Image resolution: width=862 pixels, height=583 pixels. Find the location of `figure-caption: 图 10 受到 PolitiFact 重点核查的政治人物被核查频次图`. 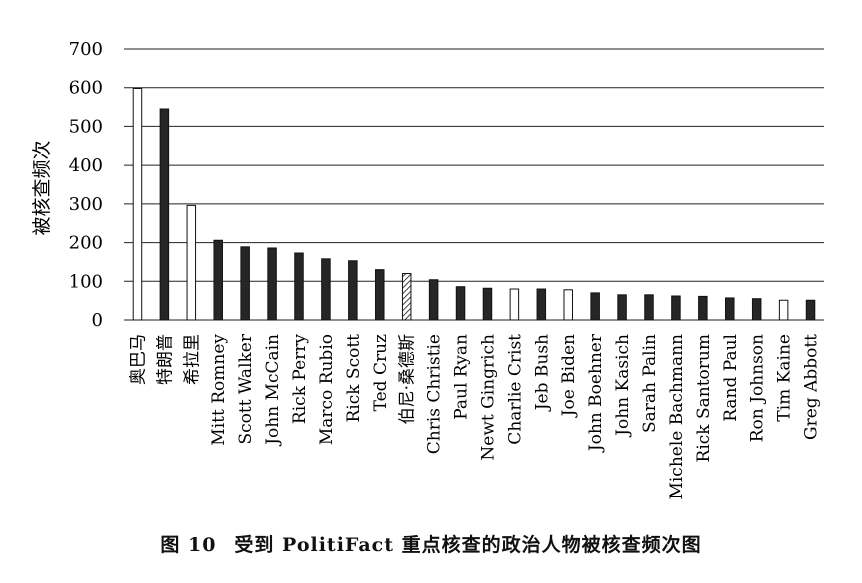

figure-caption: 图 10 受到 PolitiFact 重点核查的政治人物被核查频次图 is located at coordinates (431, 543).